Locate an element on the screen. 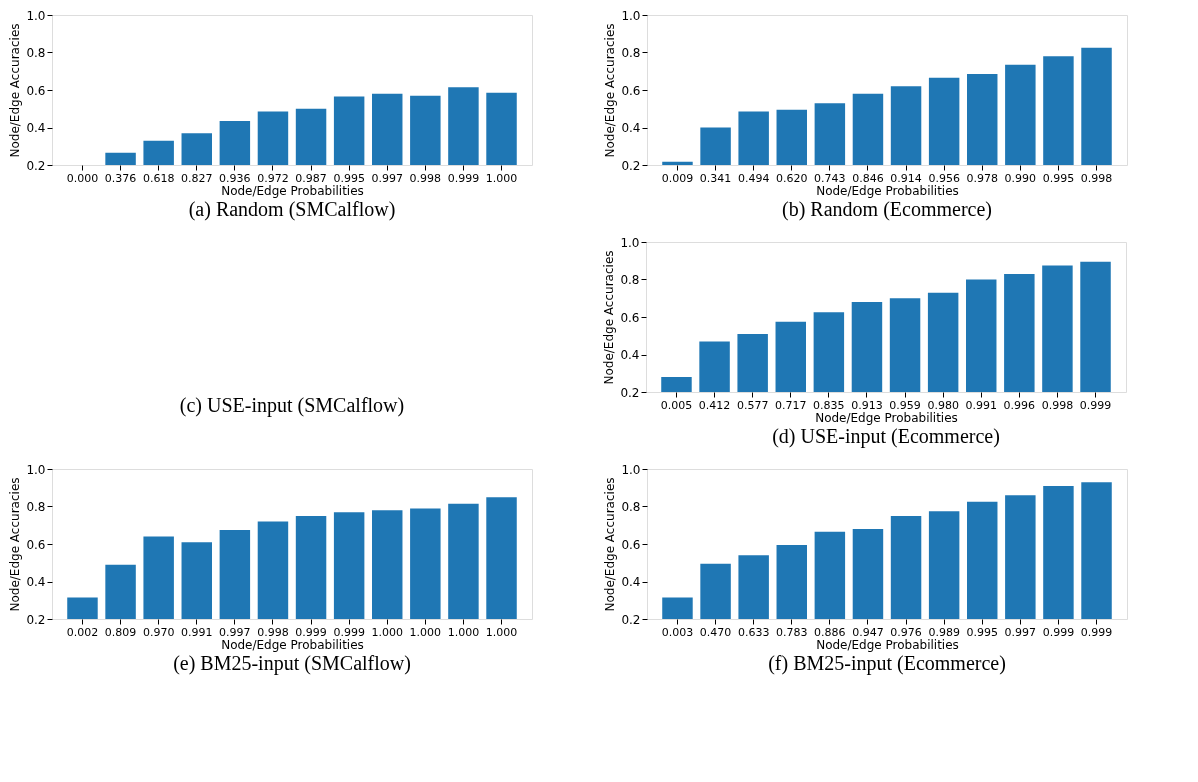 The width and height of the screenshot is (1198, 782). text: (a) Random (SMCalflow) is located at coordinates (292, 209).